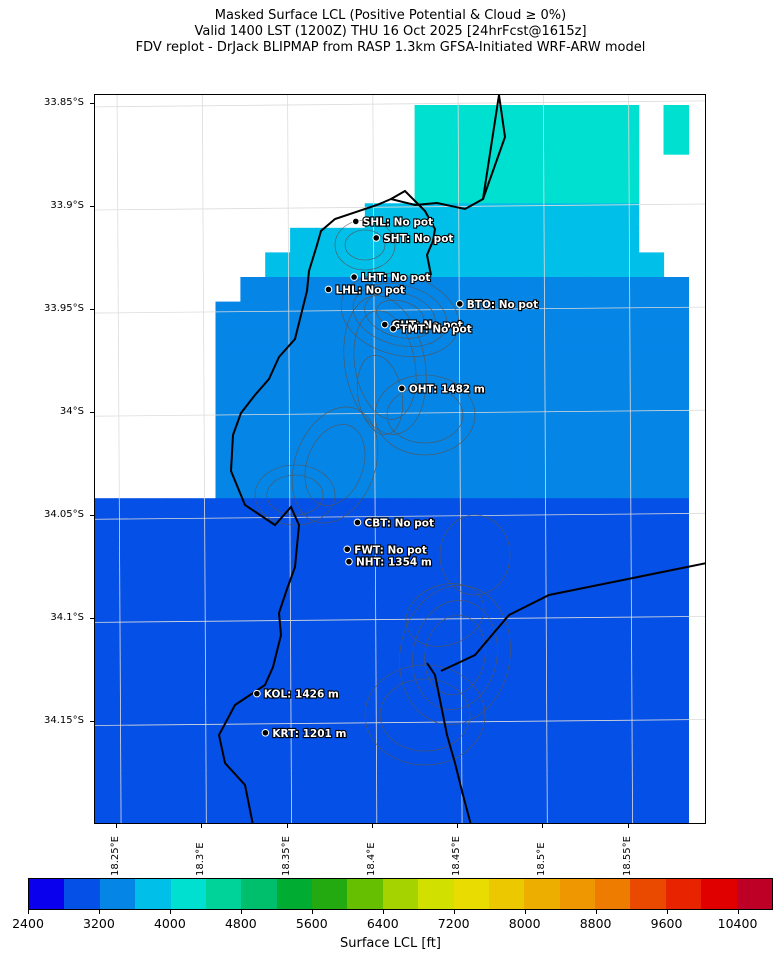 Image resolution: width=781 pixels, height=962 pixels. I want to click on station-label: GUT: No pot, so click(427, 326).